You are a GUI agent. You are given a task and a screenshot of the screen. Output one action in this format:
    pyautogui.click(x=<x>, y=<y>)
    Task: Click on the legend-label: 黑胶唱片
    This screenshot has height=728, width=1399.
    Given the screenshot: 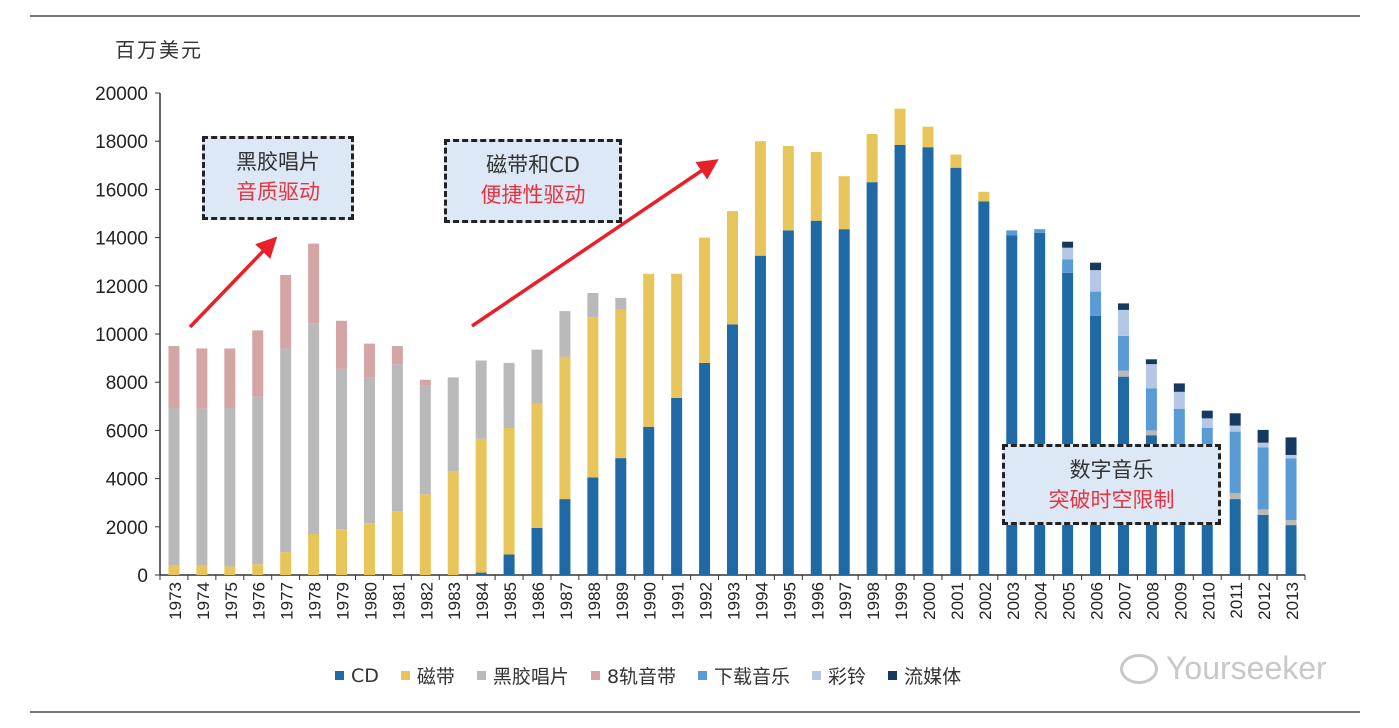 What is the action you would take?
    pyautogui.click(x=530, y=677)
    